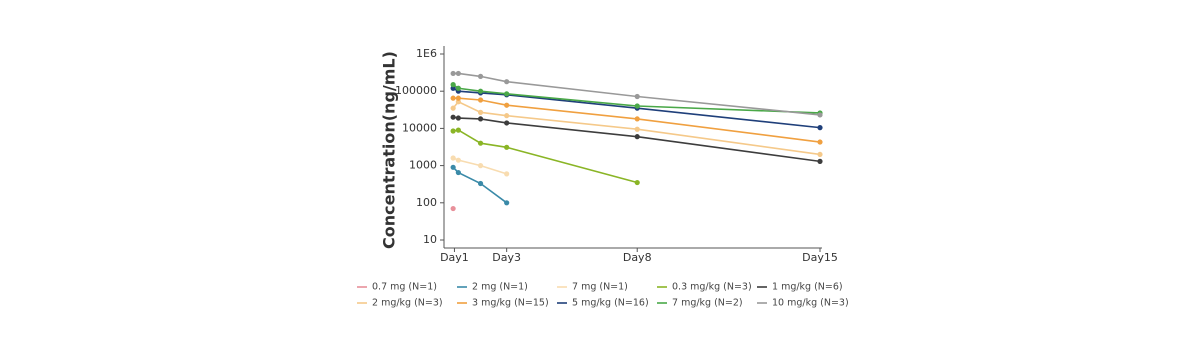 The image size is (1198, 358). I want to click on legend-label: 0.7 mg (N=1), so click(404, 287).